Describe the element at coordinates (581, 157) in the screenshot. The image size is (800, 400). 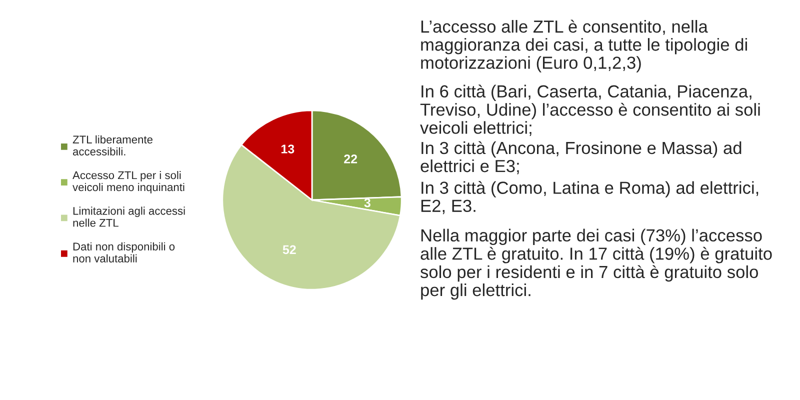
I see `text: In 3 città (Ancona, Frosinone e Massa) ad elettrici e E3;` at that location.